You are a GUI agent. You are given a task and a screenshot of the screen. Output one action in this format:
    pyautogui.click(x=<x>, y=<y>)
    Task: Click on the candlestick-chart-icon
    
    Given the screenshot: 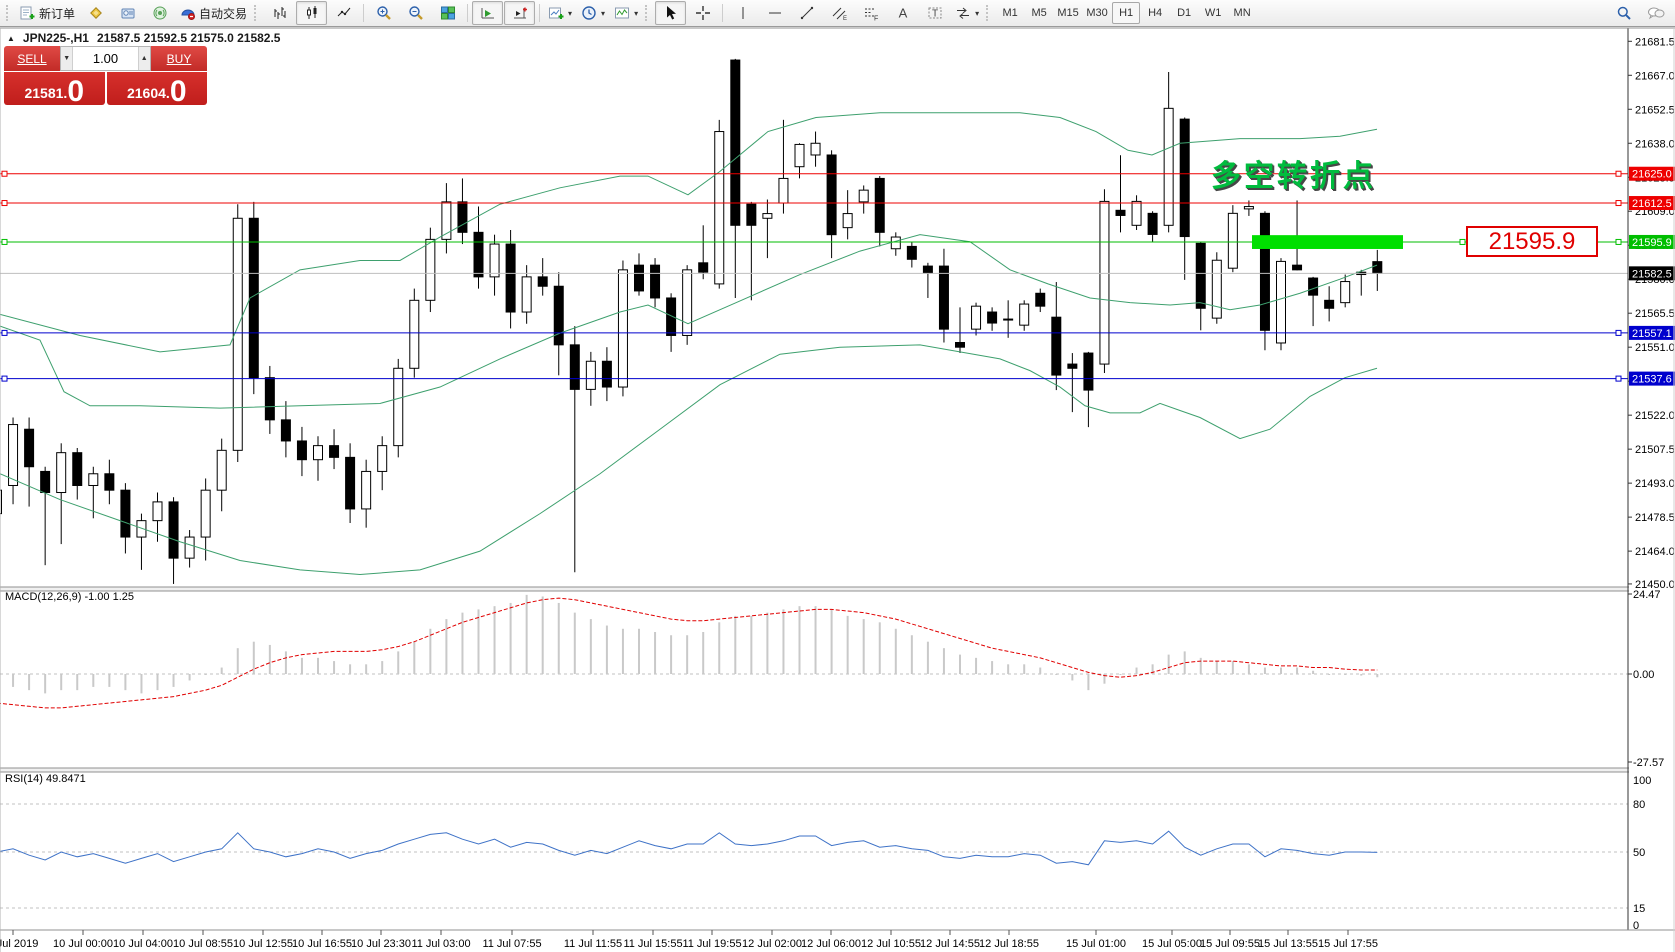 What is the action you would take?
    pyautogui.click(x=311, y=12)
    